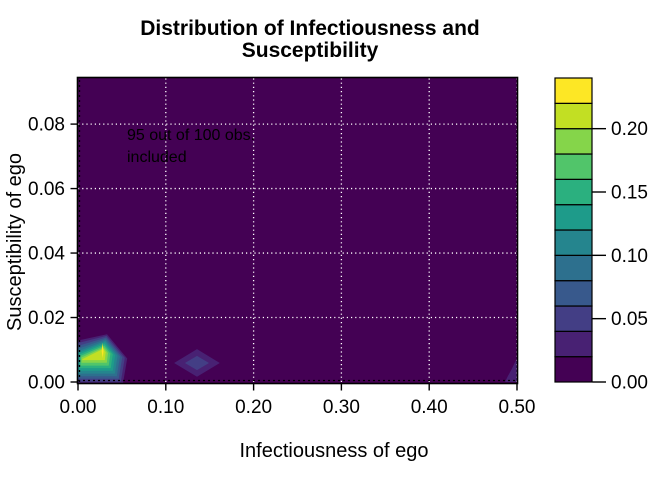 This screenshot has width=672, height=480. What do you see at coordinates (253, 407) in the screenshot?
I see `x-tick-label: 0.20` at bounding box center [253, 407].